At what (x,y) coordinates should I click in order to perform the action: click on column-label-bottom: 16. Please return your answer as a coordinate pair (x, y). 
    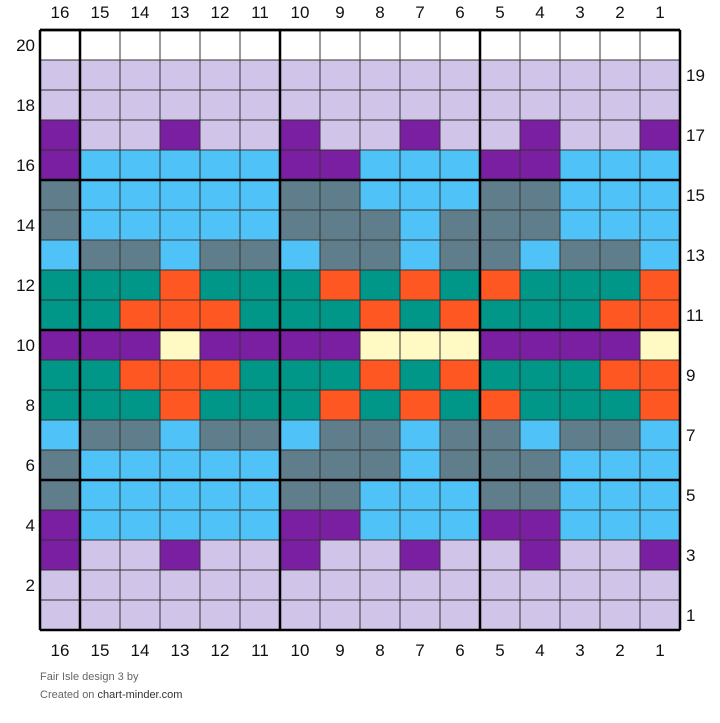
    Looking at the image, I should click on (60, 650).